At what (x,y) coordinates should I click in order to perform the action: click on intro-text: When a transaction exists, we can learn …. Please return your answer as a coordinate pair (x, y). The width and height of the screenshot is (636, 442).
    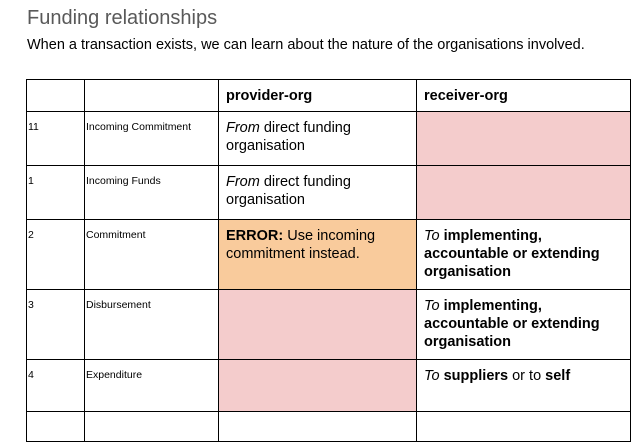
    Looking at the image, I should click on (306, 45).